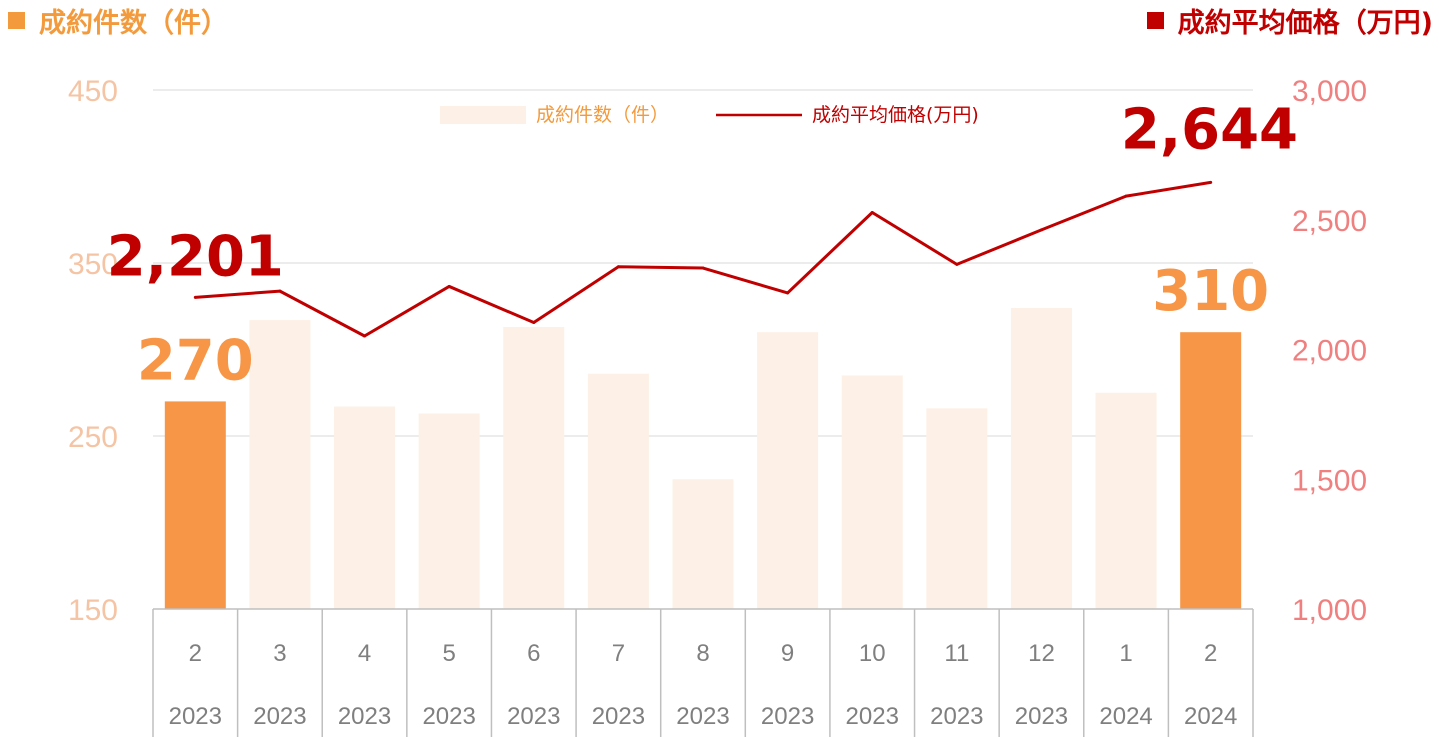 This screenshot has height=737, width=1439. Describe the element at coordinates (93, 264) in the screenshot. I see `left-tick-label: 350` at that location.